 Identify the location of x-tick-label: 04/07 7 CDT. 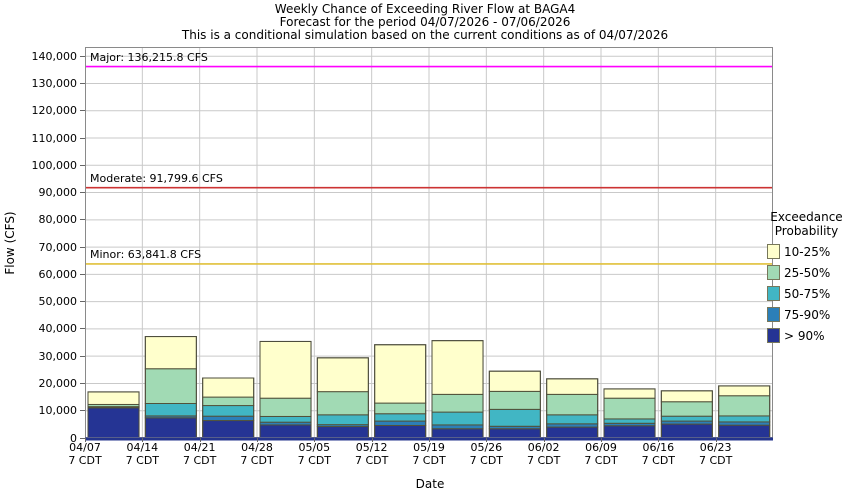
(85, 454).